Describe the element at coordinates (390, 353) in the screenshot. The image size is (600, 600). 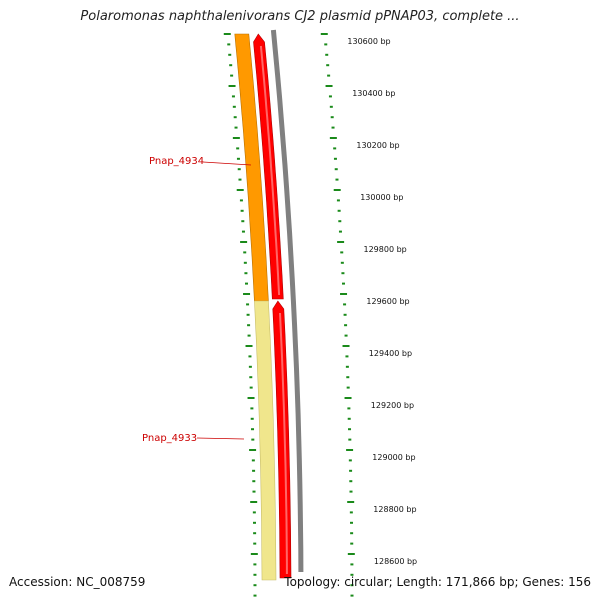
I see `ruler-label: 129400 bp` at that location.